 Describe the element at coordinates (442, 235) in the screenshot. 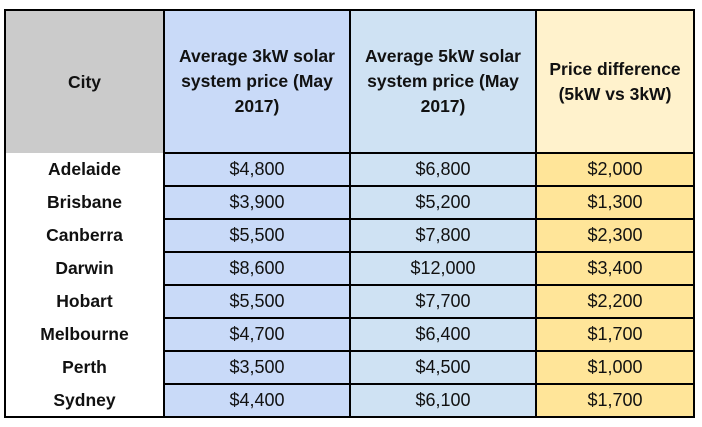

I see `price-5kw-cell: $7,800` at that location.